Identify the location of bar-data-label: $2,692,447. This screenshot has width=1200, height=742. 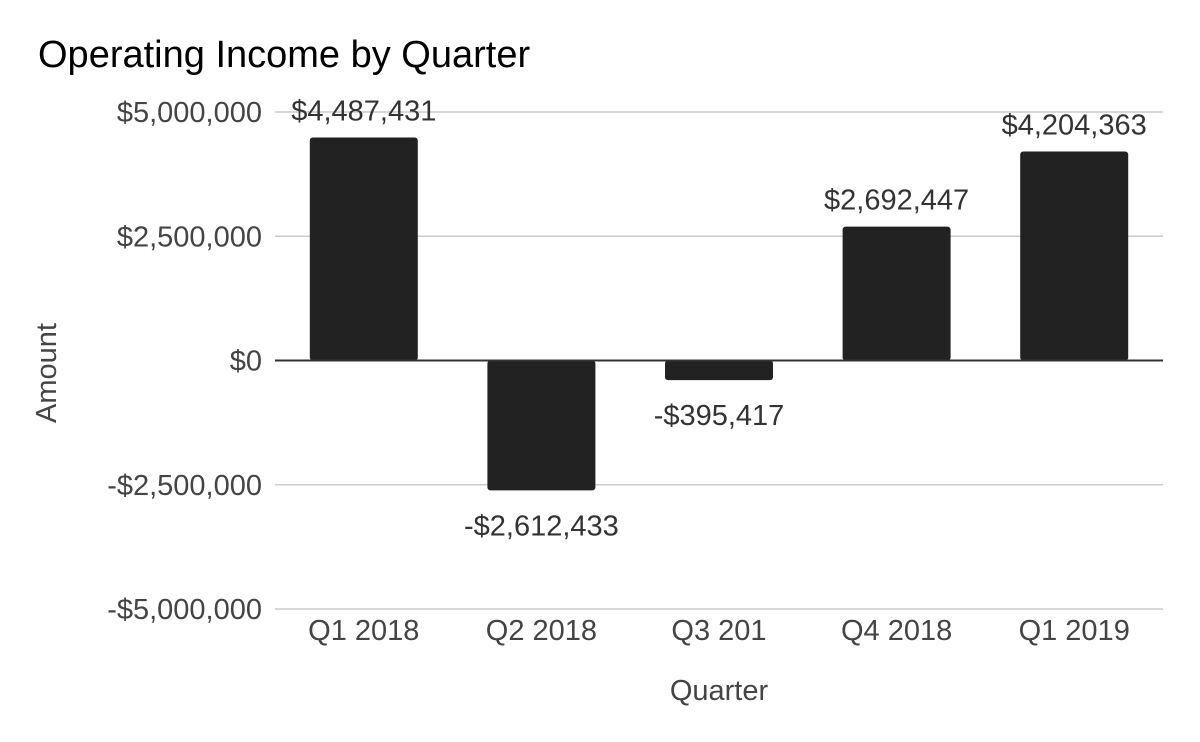
(896, 201).